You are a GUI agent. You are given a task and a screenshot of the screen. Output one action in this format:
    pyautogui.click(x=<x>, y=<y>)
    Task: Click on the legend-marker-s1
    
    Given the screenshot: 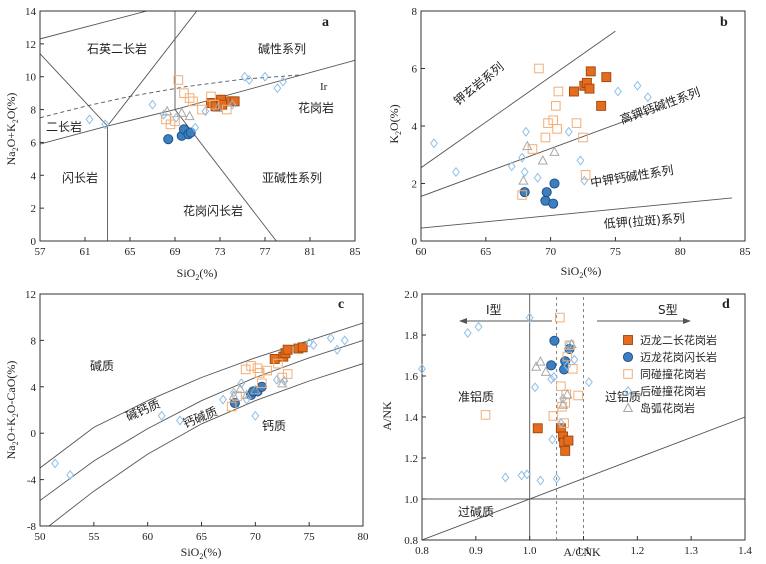 What is the action you would take?
    pyautogui.click(x=628, y=340)
    